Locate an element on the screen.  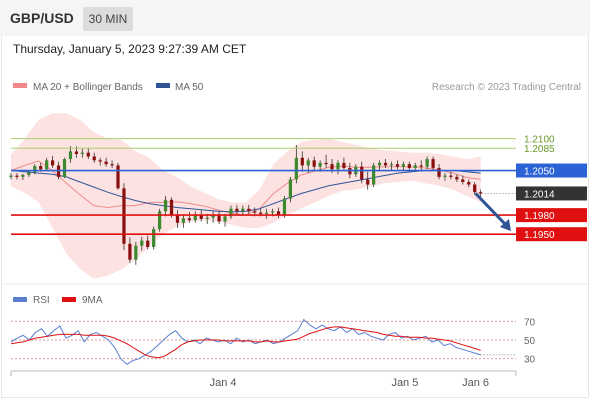
ma50-line is located at coordinates (245, 191).